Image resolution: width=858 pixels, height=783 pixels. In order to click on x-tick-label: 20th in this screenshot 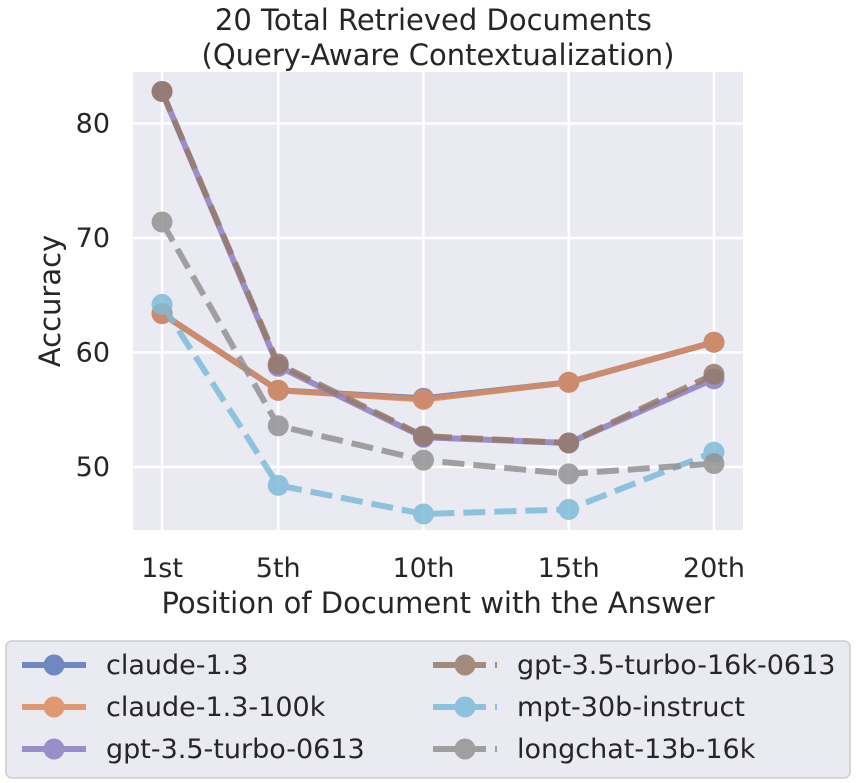, I will do `click(714, 568)`.